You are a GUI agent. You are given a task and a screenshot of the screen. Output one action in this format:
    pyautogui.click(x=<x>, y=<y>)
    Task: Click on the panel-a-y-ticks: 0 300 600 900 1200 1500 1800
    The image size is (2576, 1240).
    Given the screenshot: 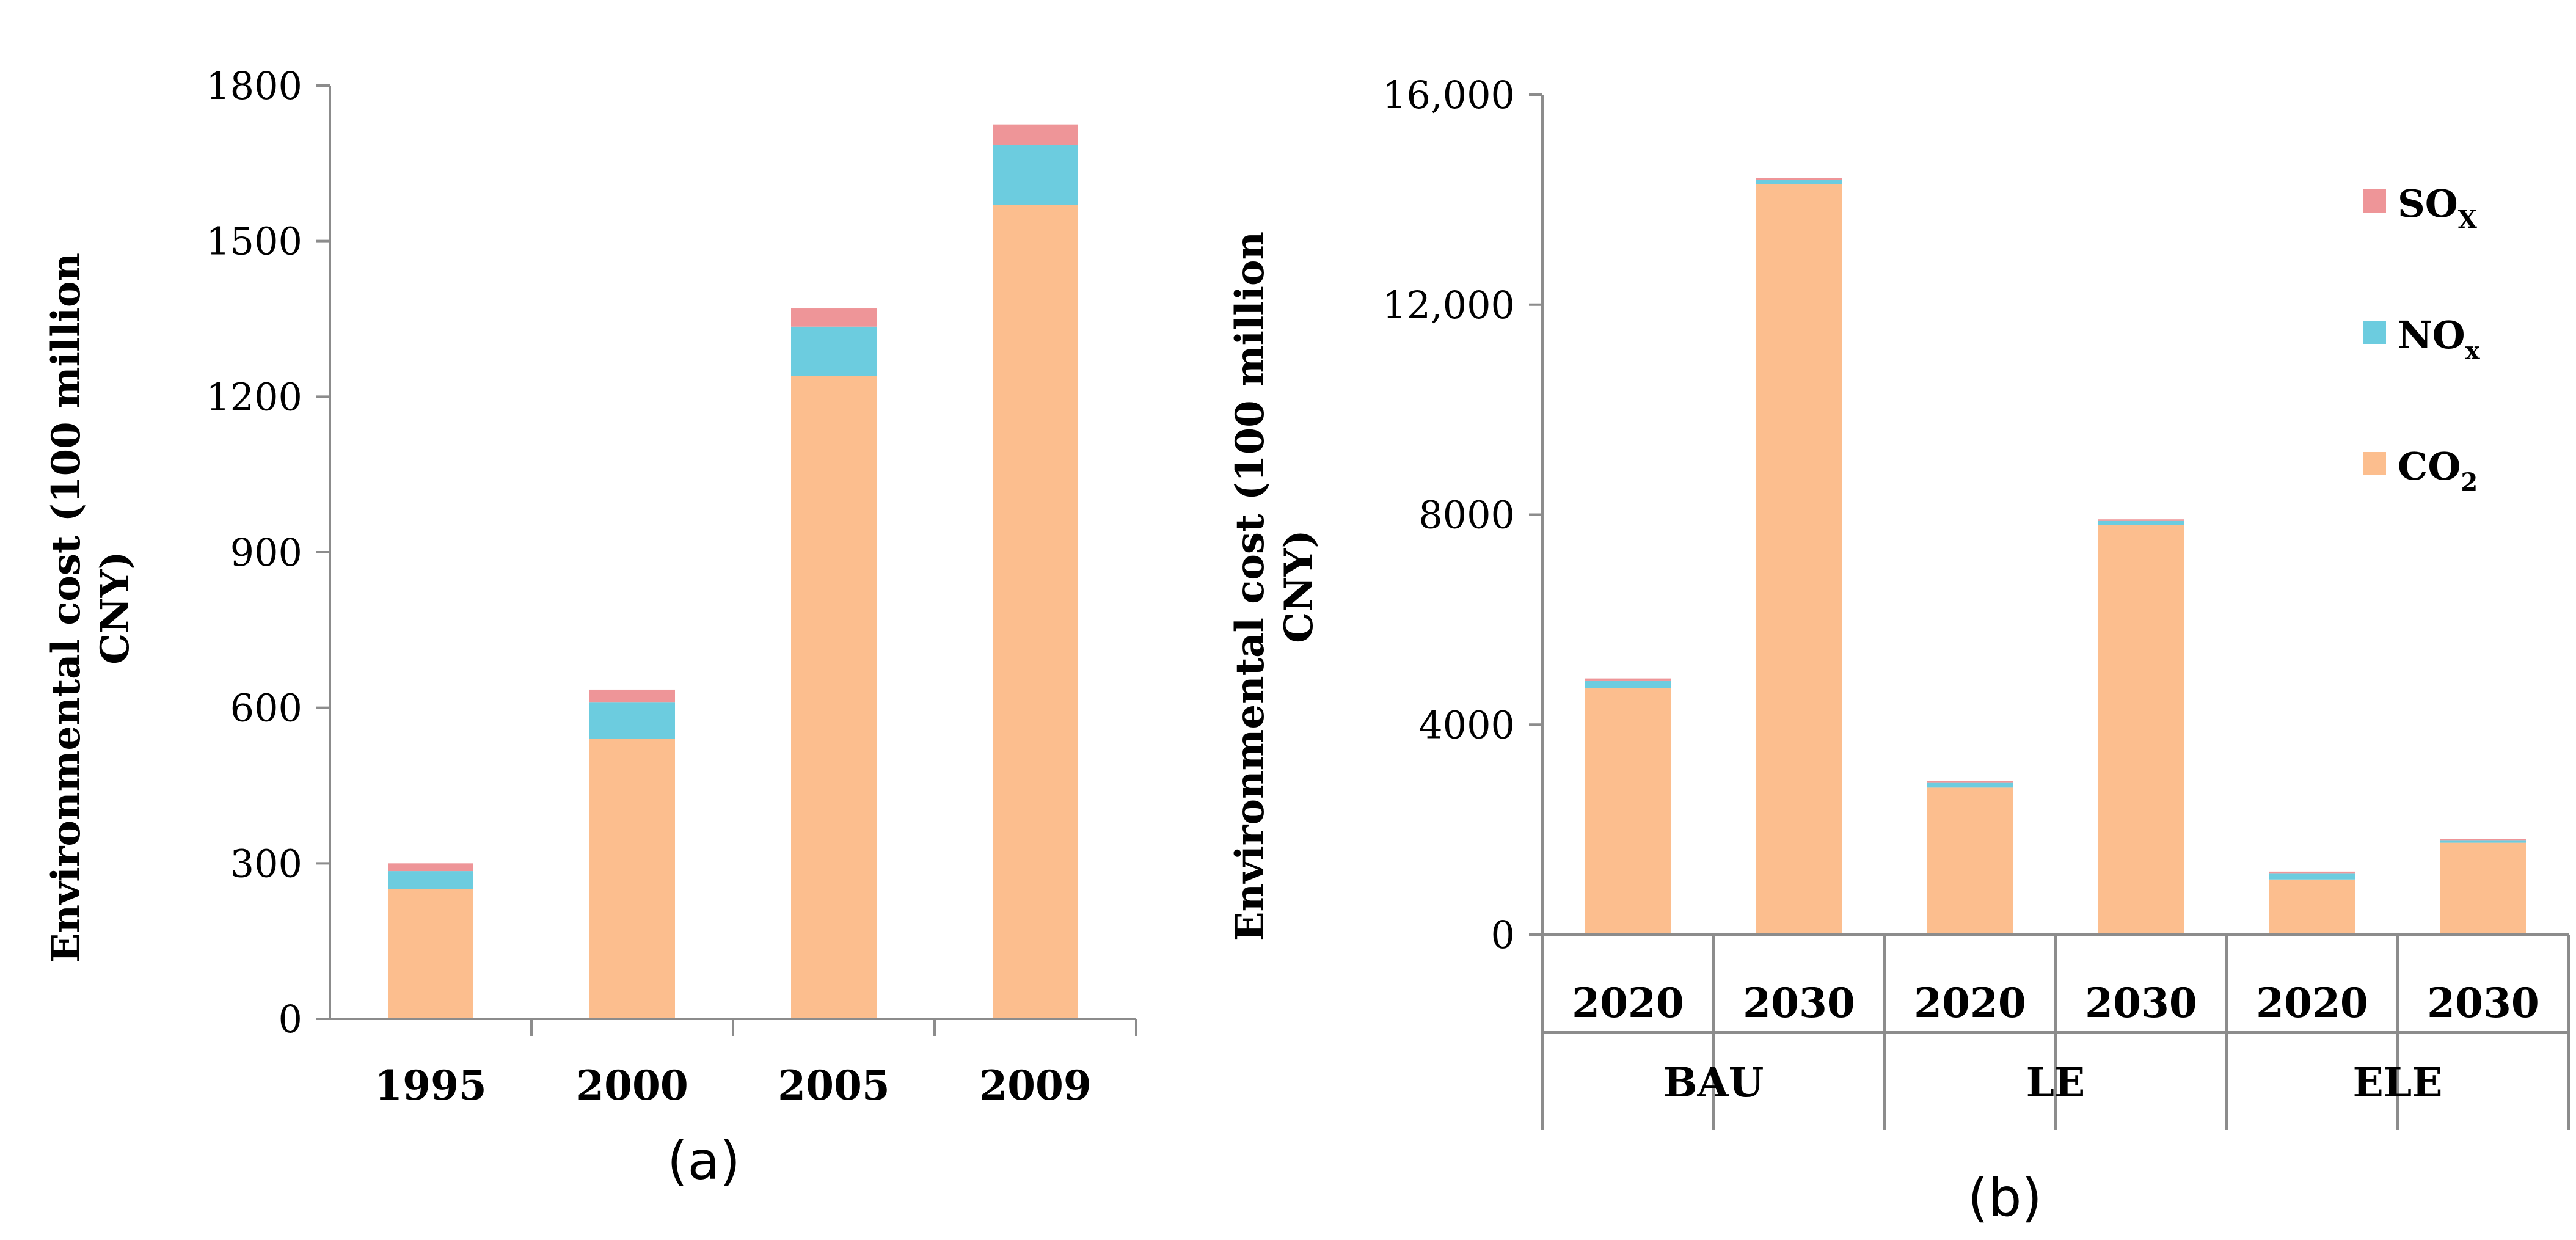 What is the action you would take?
    pyautogui.click(x=268, y=552)
    